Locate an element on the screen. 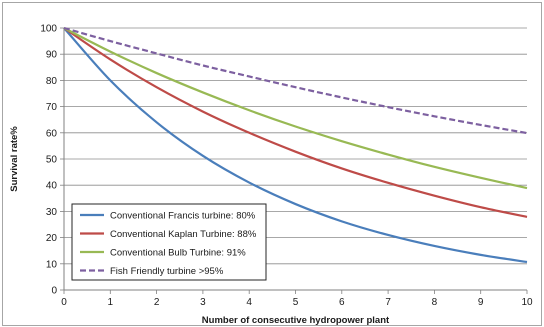 The width and height of the screenshot is (544, 327). x-tick-label-7: 7 is located at coordinates (388, 302).